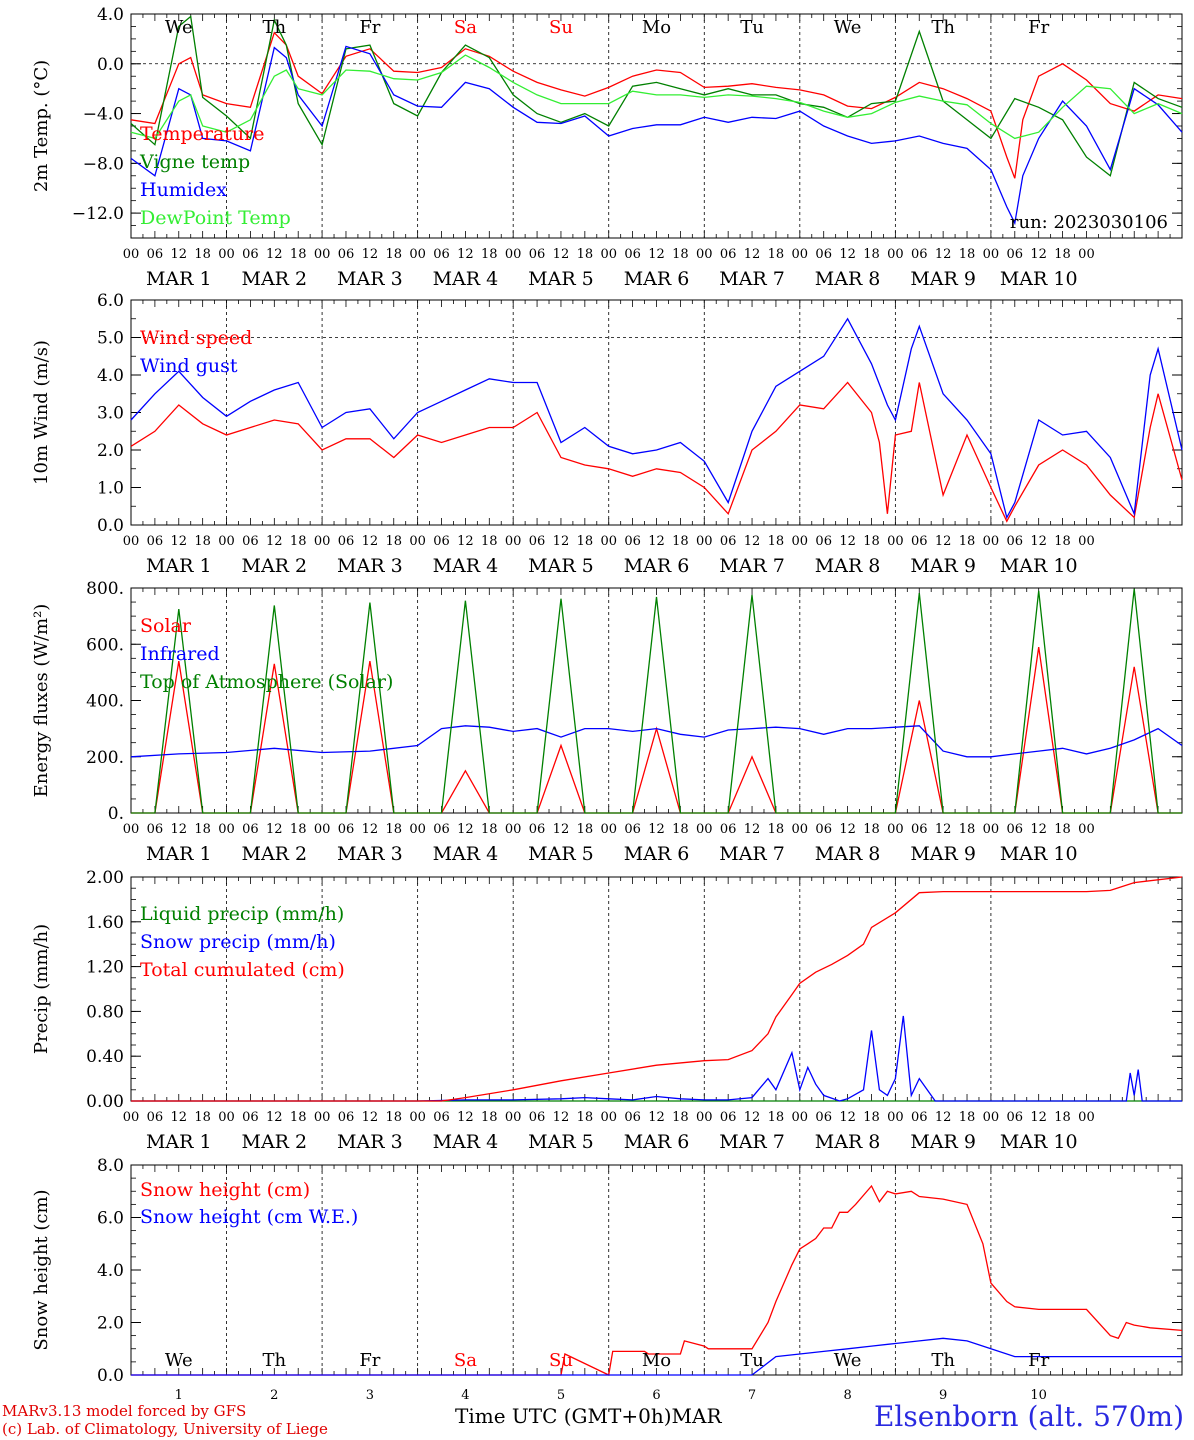 The image size is (1194, 1440). What do you see at coordinates (105, 645) in the screenshot?
I see `y-tick-label: 600.` at bounding box center [105, 645].